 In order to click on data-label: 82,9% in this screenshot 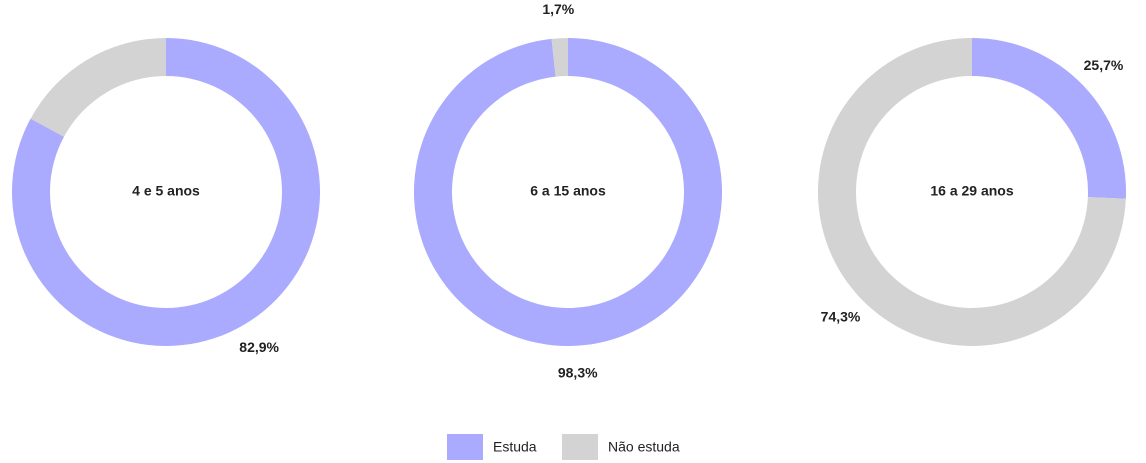, I will do `click(259, 347)`.